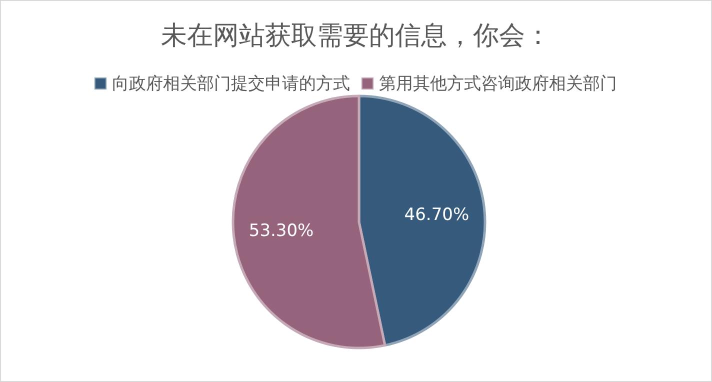  Describe the element at coordinates (498, 84) in the screenshot. I see `legend-label: 第用其他方式咨询政府相关部门` at that location.